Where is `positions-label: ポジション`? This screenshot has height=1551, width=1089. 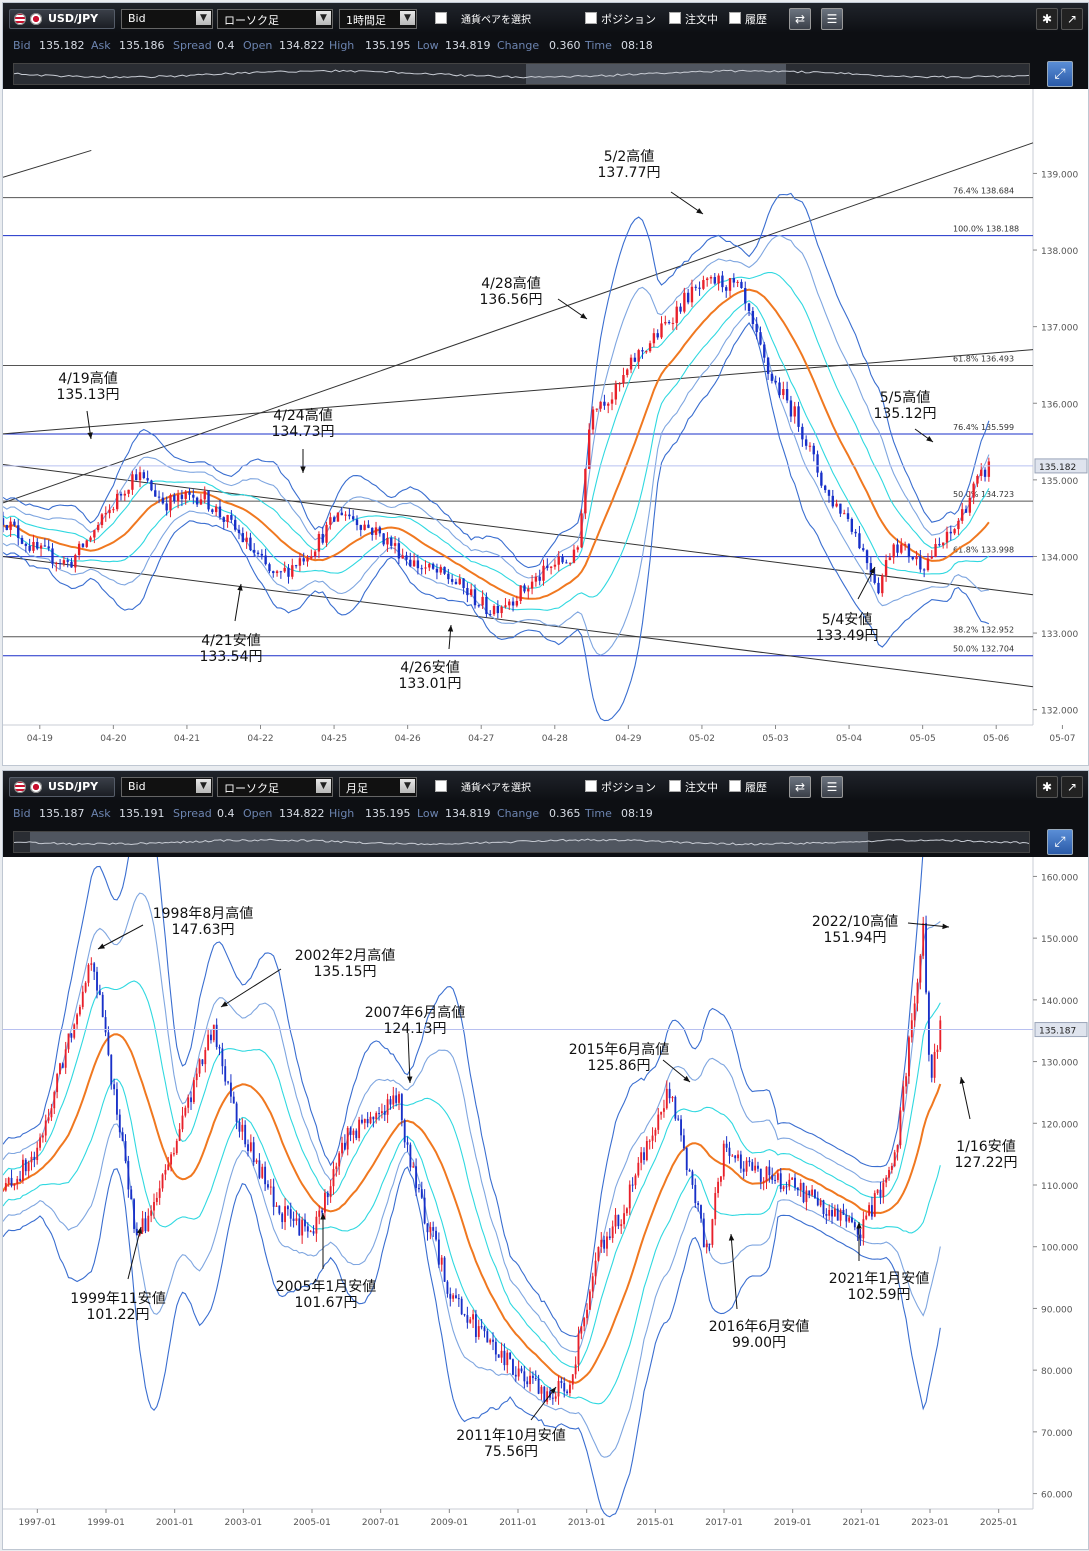 positions-label: ポジション is located at coordinates (628, 19).